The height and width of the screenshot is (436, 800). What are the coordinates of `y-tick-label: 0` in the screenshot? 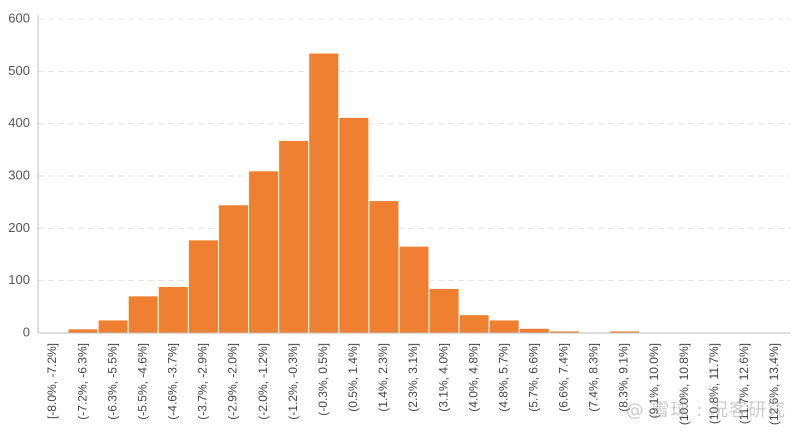 It's located at (26, 331).